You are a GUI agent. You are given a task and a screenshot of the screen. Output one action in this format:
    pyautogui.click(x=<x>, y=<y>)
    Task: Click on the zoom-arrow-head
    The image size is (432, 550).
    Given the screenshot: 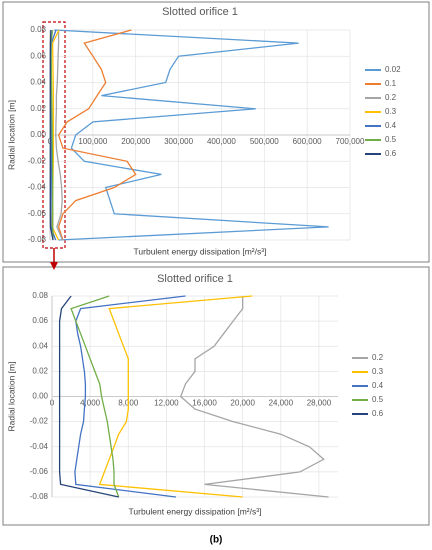 What is the action you would take?
    pyautogui.click(x=54, y=266)
    